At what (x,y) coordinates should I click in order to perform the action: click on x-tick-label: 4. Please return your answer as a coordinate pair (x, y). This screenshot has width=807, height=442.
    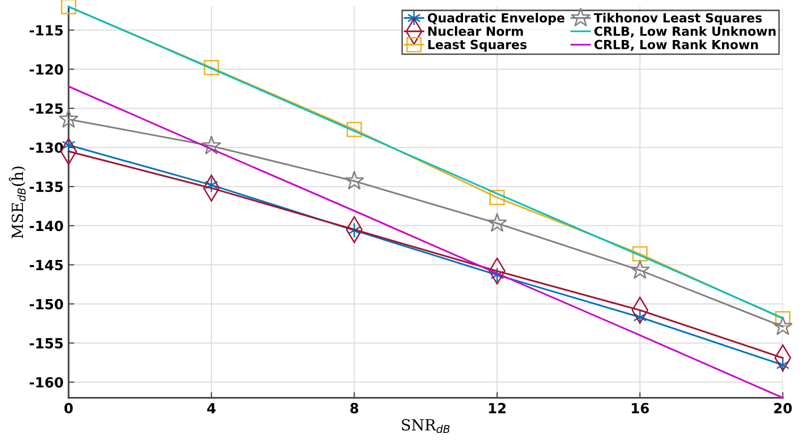
    Looking at the image, I should click on (211, 408).